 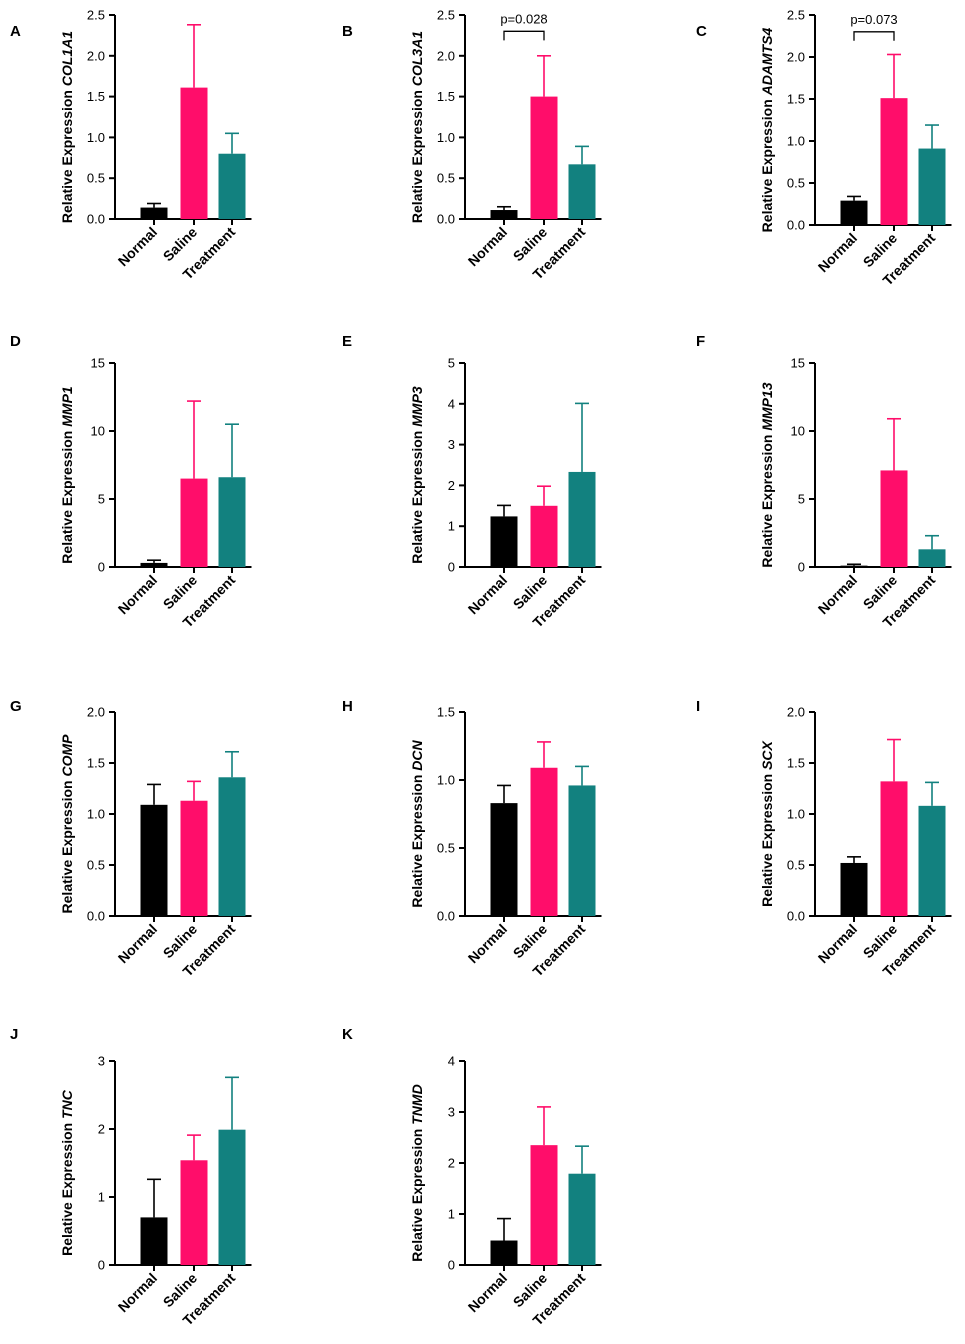 I want to click on y-axis-title-gene: COMP, so click(x=67, y=755).